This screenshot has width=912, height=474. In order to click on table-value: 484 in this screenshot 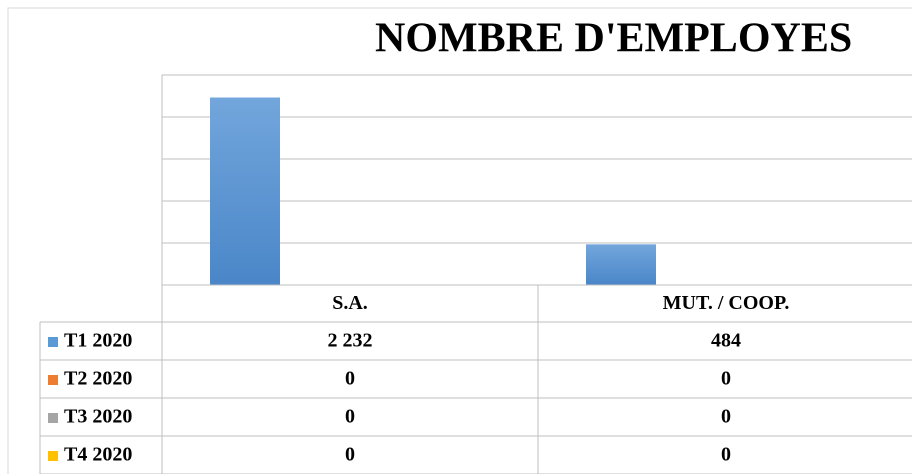, I will do `click(726, 341)`.